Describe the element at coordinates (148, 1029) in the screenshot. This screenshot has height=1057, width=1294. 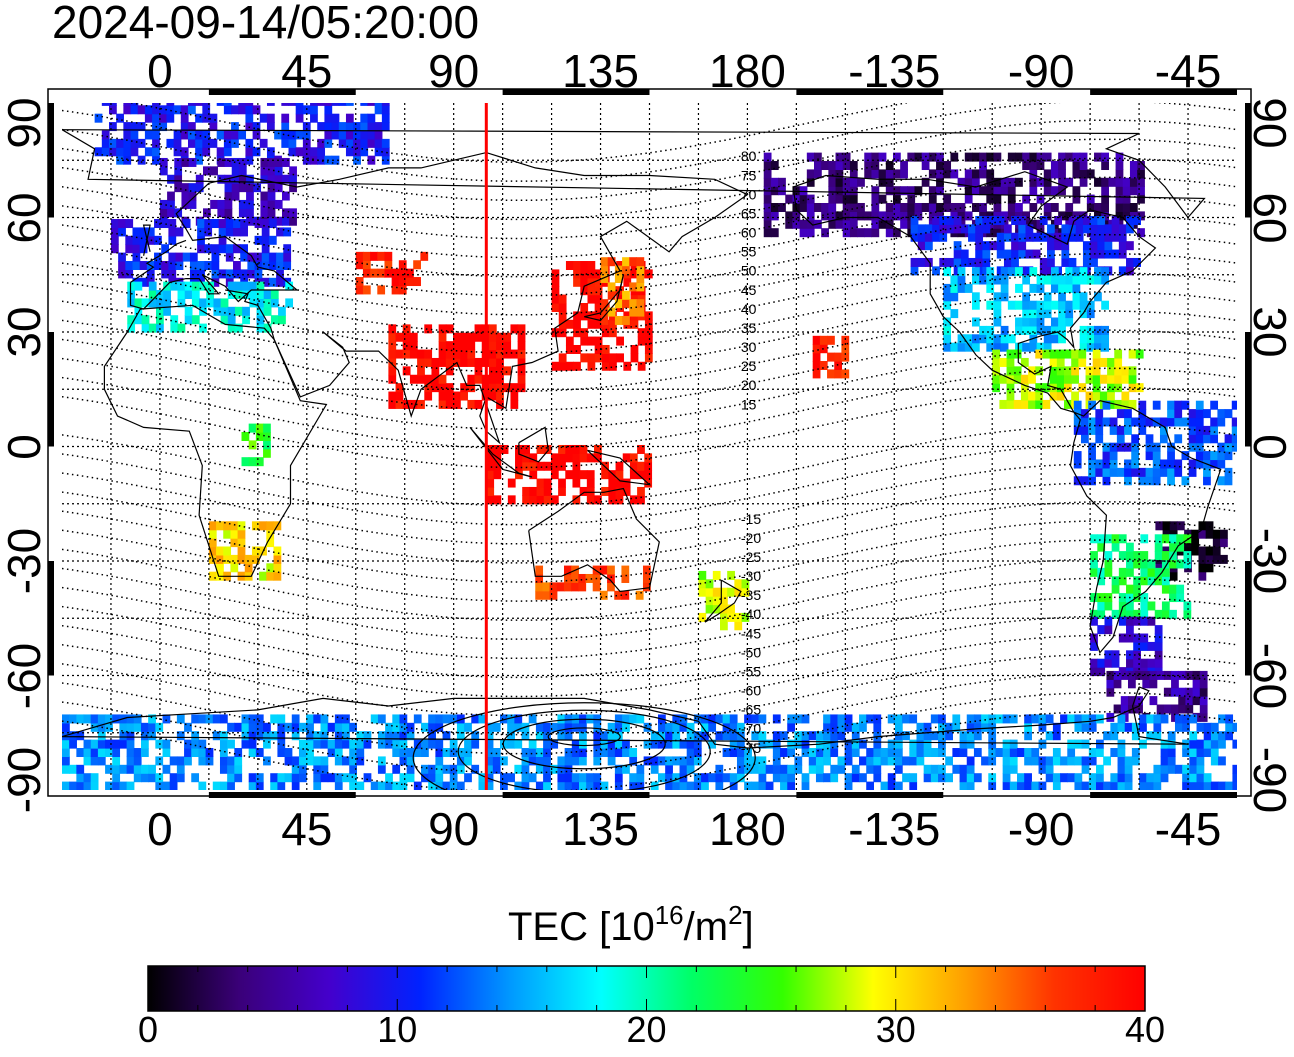
I see `colorbar-tick-label: 0` at that location.